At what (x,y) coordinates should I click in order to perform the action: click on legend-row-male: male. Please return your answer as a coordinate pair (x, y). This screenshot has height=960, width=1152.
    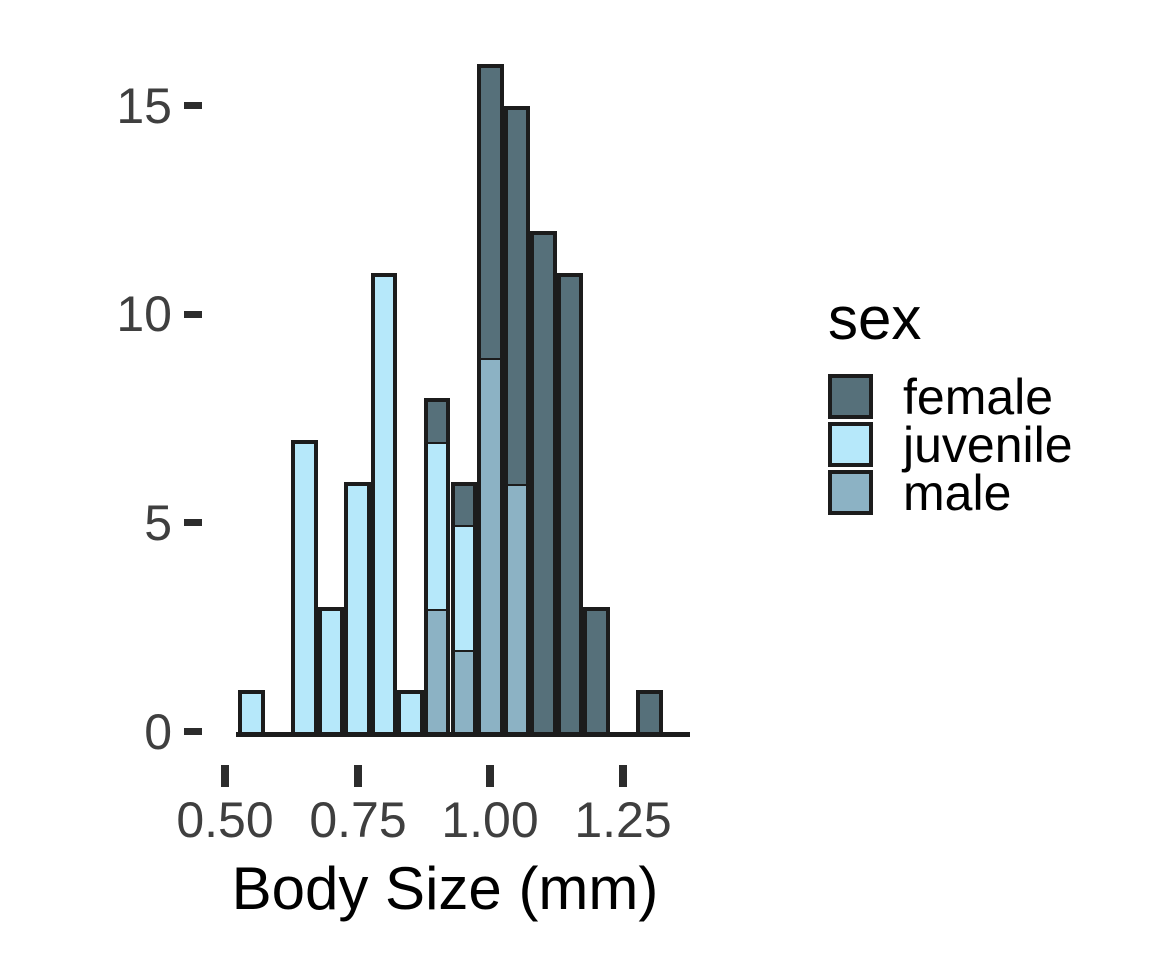
    Looking at the image, I should click on (950, 492).